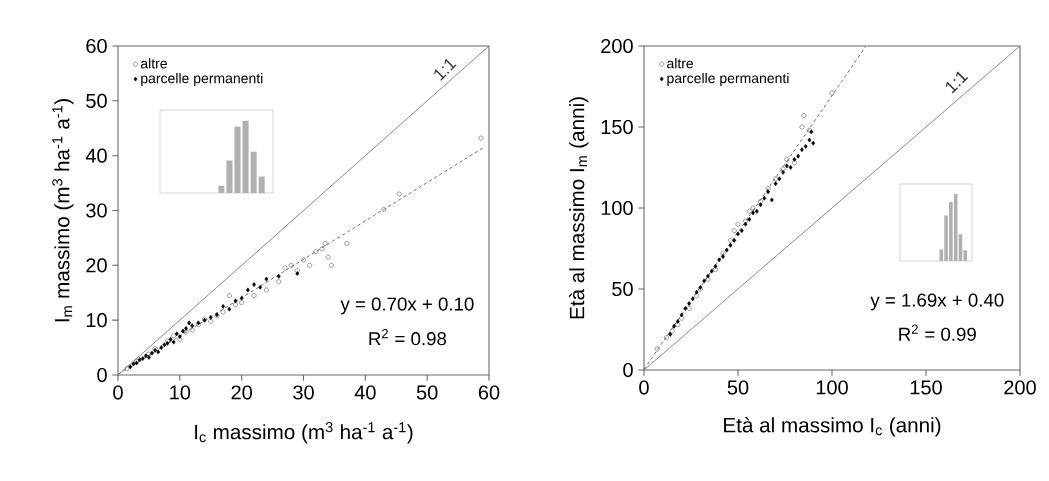 Image resolution: width=1049 pixels, height=481 pixels. I want to click on annotation: y = 1.69x + 0.40, so click(937, 302).